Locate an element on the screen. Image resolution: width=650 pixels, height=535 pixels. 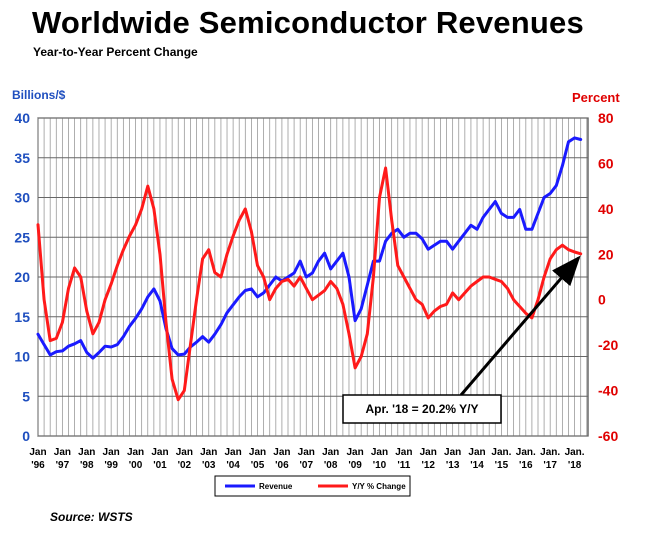
left-axis-tick-label: 10 is located at coordinates (22, 357).